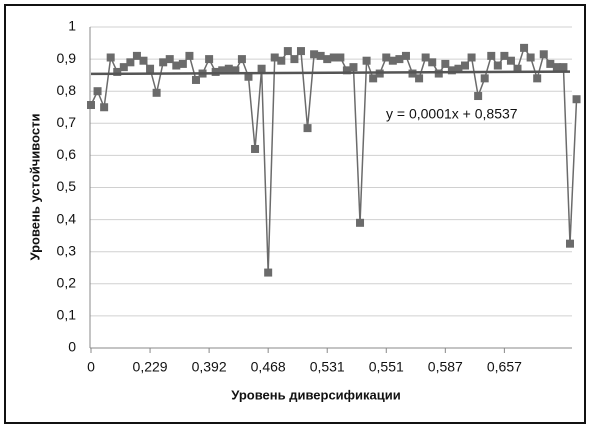 The height and width of the screenshot is (429, 591). What do you see at coordinates (67, 122) in the screenshot?
I see `y-tick-label: 0,7` at bounding box center [67, 122].